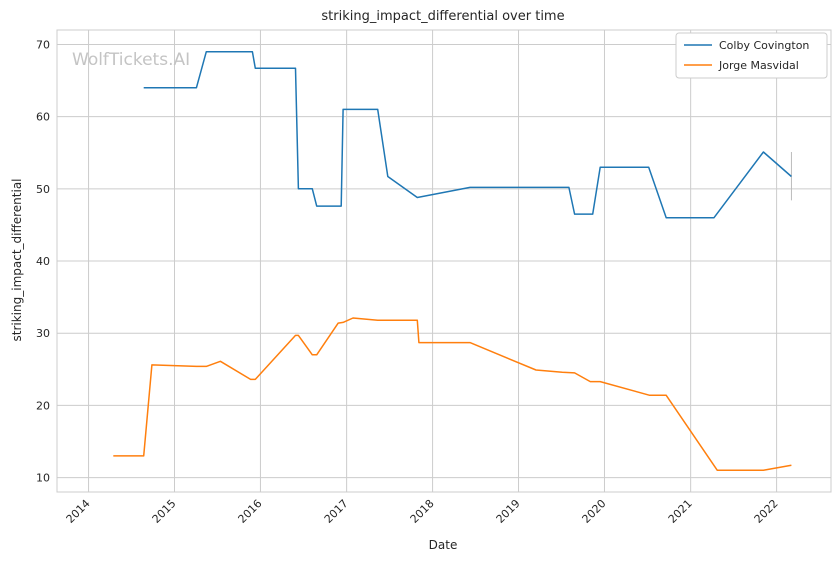 This screenshot has height=561, width=840. I want to click on y-tick-label: 10, so click(43, 478).